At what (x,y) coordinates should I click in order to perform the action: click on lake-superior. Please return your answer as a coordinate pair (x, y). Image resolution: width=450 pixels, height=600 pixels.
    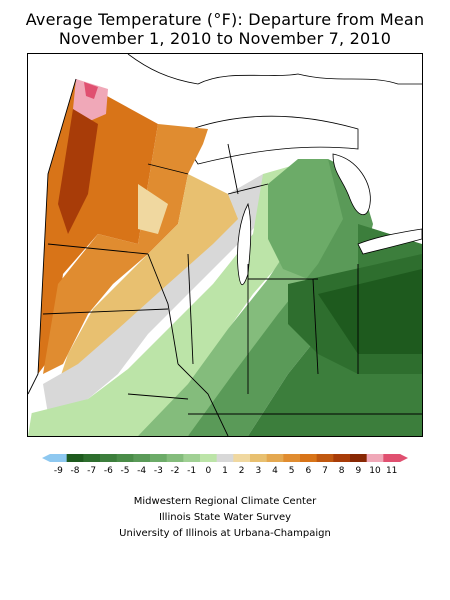
    Looking at the image, I should click on (268, 140).